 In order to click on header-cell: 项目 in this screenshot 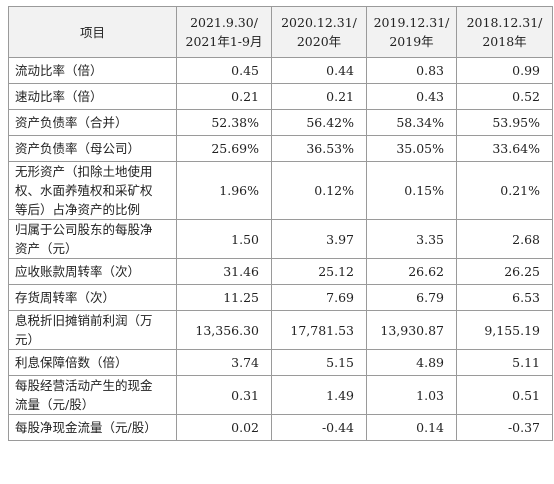, I will do `click(92, 32)`.